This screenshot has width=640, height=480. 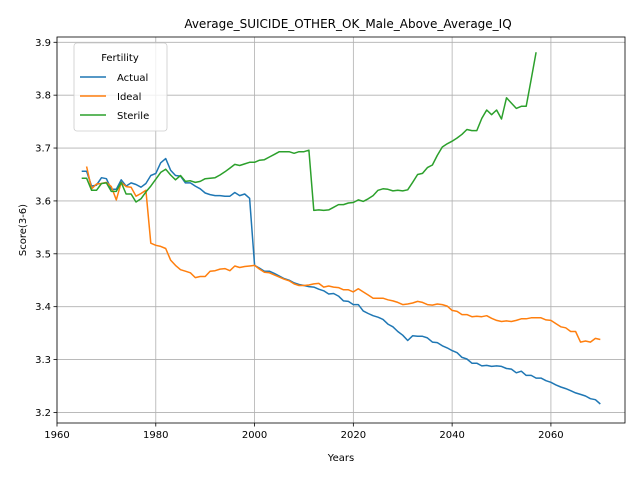 What do you see at coordinates (550, 435) in the screenshot?
I see `x-tick-label: 2060` at bounding box center [550, 435].